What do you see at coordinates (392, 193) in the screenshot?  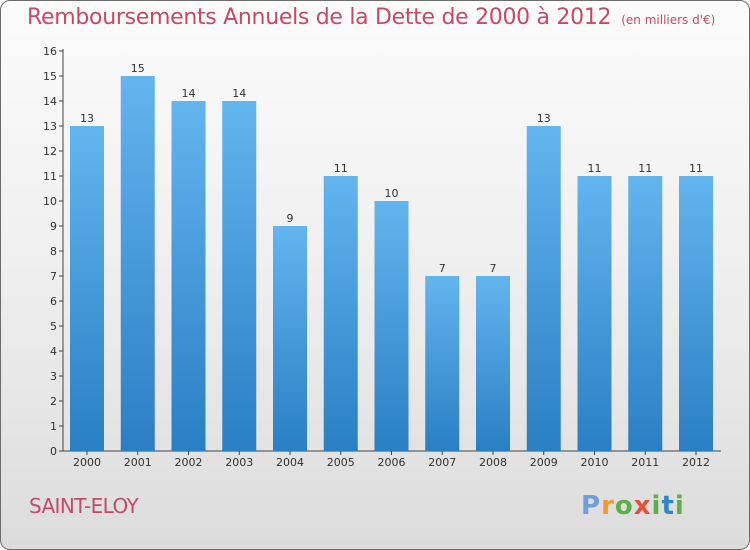 I see `data-label: 10` at bounding box center [392, 193].